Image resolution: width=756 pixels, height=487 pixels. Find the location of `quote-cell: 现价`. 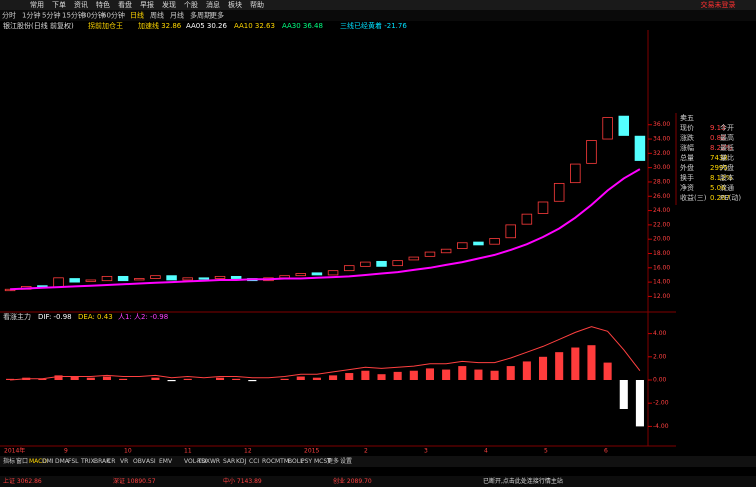

quote-cell: 现价 is located at coordinates (687, 128).